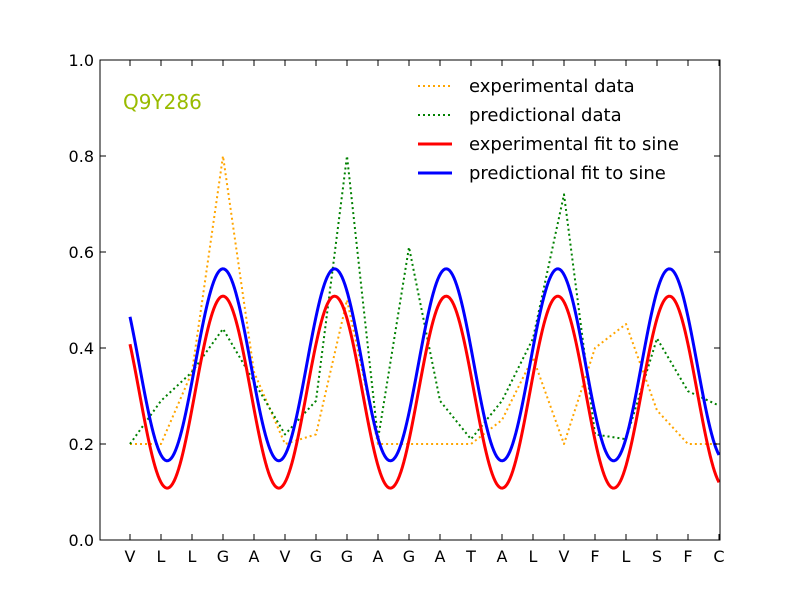 Image resolution: width=800 pixels, height=600 pixels. Describe the element at coordinates (718, 556) in the screenshot. I see `x-tick-label: C` at that location.